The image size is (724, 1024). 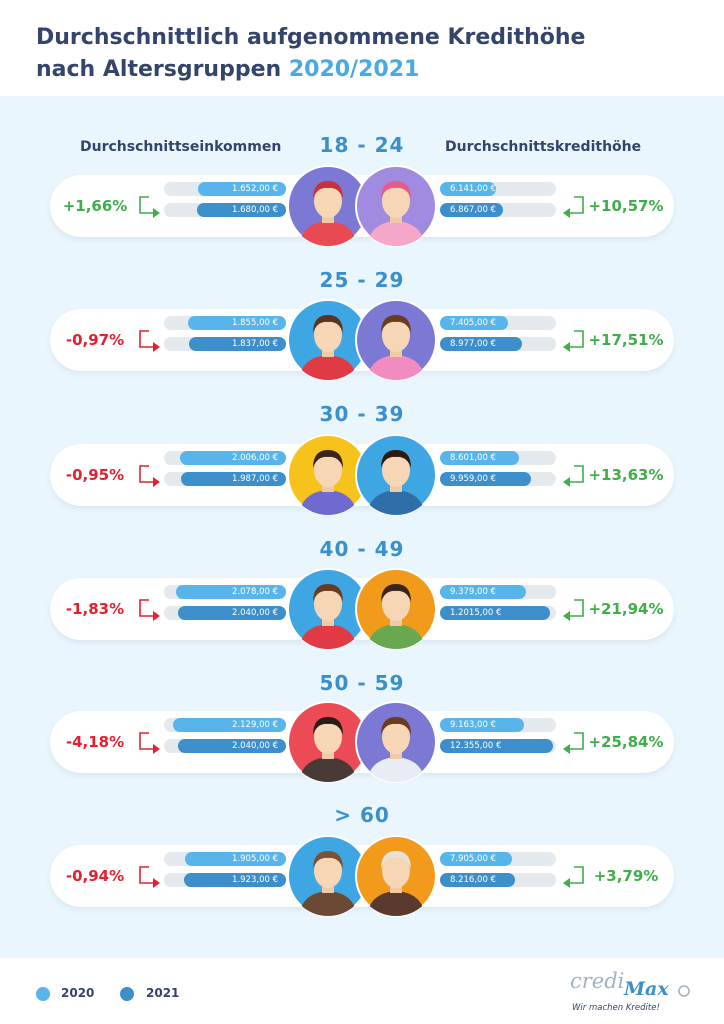 What do you see at coordinates (396, 340) in the screenshot?
I see `woman-ponytail-avatar-icon` at bounding box center [396, 340].